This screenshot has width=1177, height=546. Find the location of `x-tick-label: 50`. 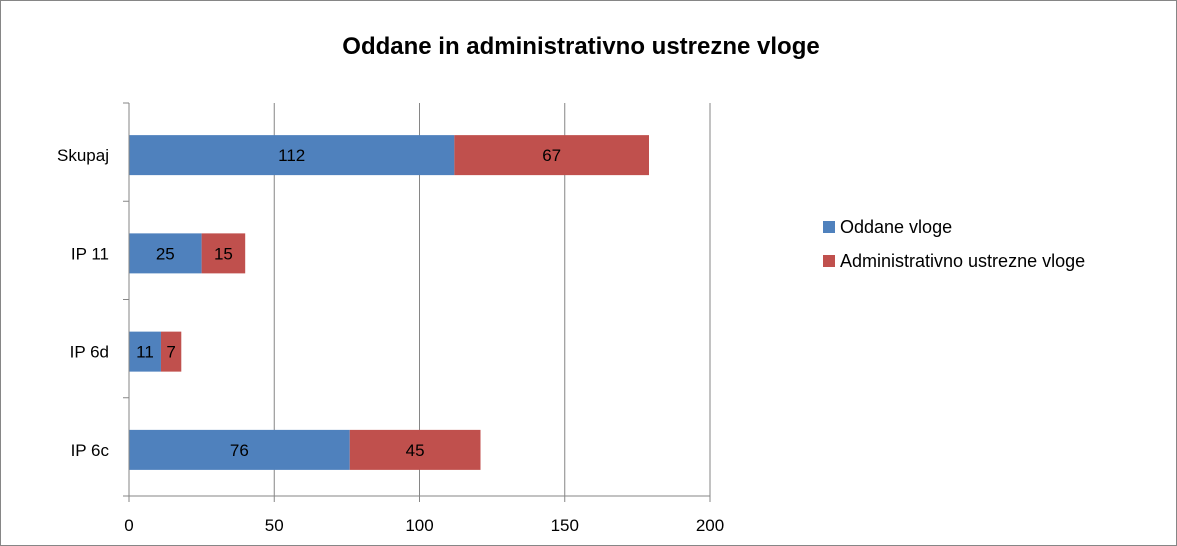

x-tick-label: 50 is located at coordinates (274, 525).